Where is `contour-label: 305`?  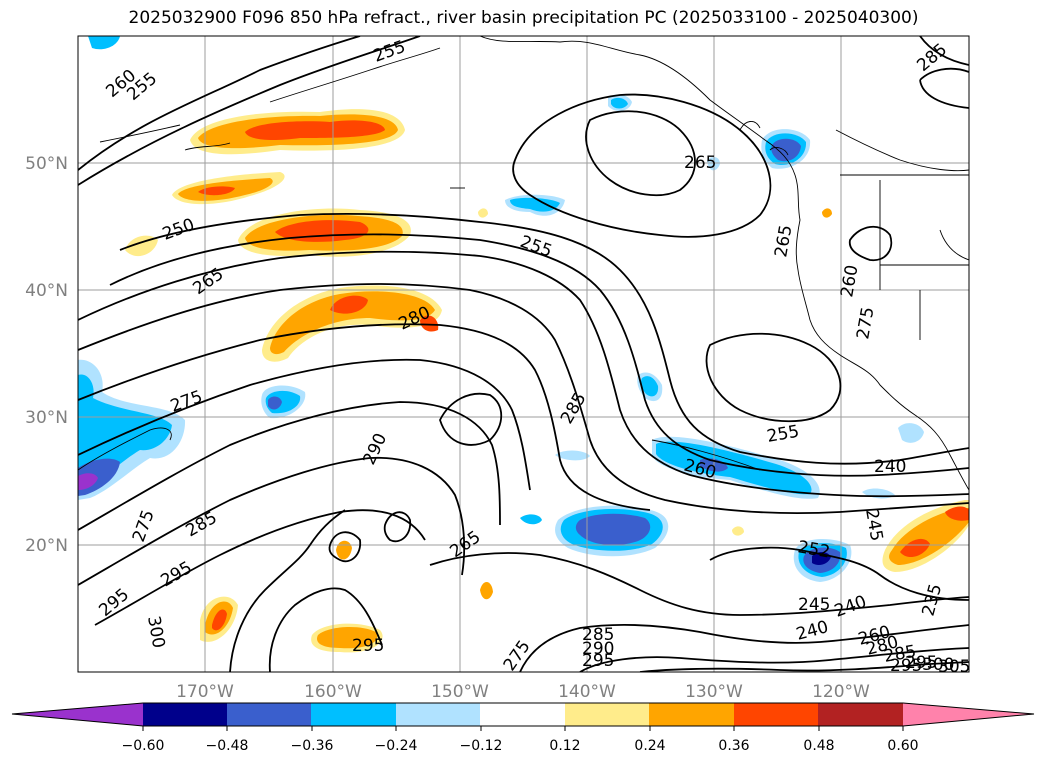
contour-label: 305 is located at coordinates (954, 667).